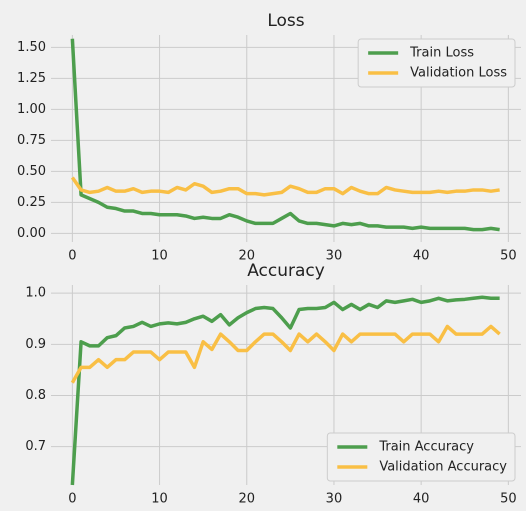 The width and height of the screenshot is (526, 511). I want to click on y-tick-label: 0.7, so click(35, 446).